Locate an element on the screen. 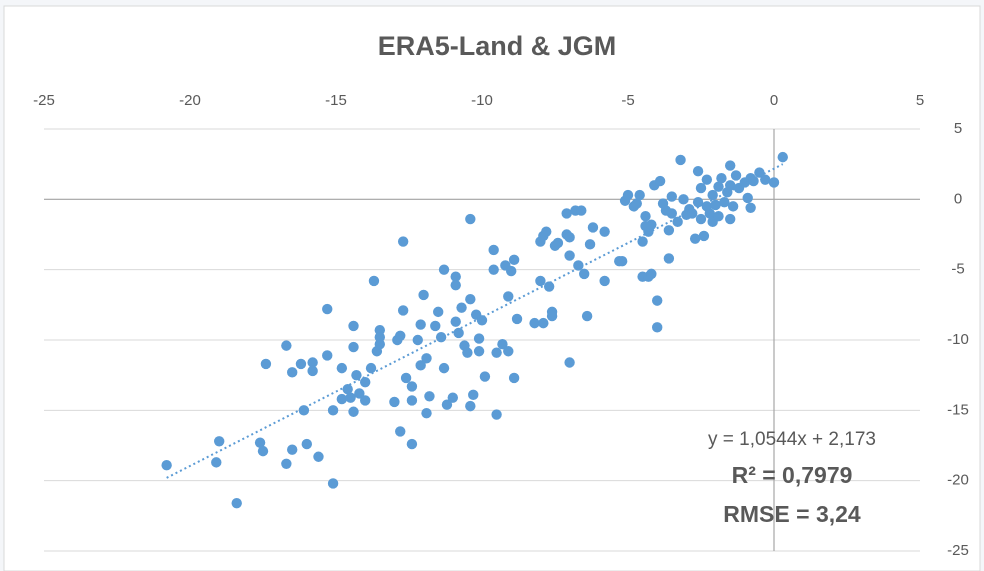 This screenshot has width=984, height=571. annotation: R² = 0,7979 is located at coordinates (792, 475).